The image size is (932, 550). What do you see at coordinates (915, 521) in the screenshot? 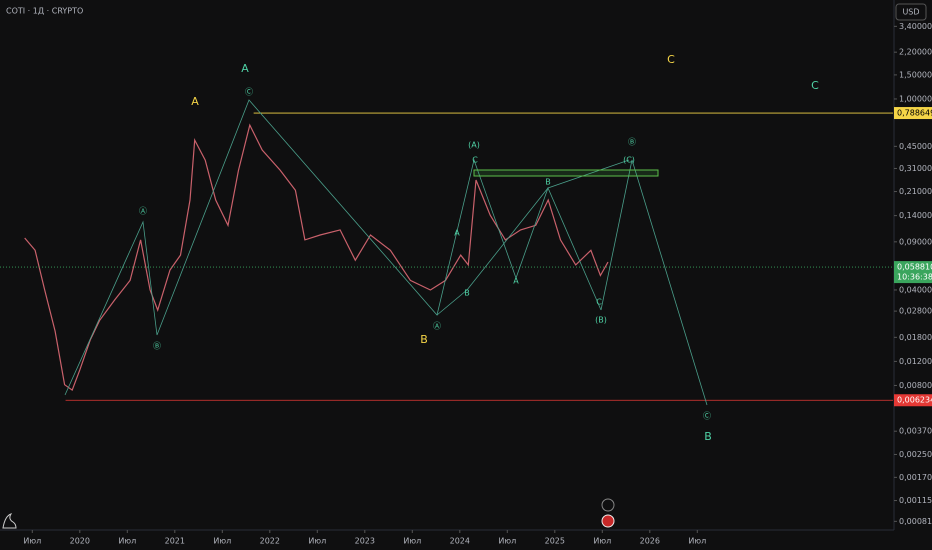
I see `y-tick-label: 0,000810` at bounding box center [915, 521].